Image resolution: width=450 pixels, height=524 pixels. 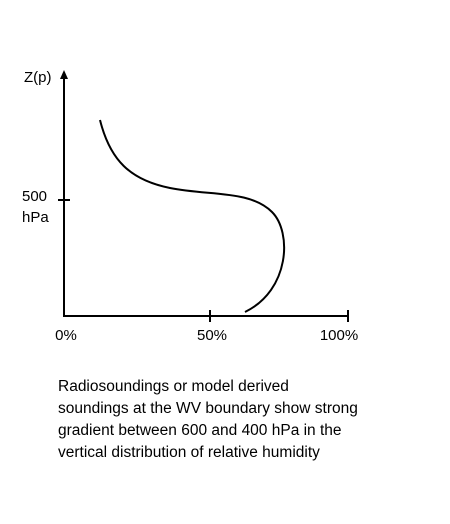 I want to click on y-axis-label: Z(p), so click(x=38, y=77).